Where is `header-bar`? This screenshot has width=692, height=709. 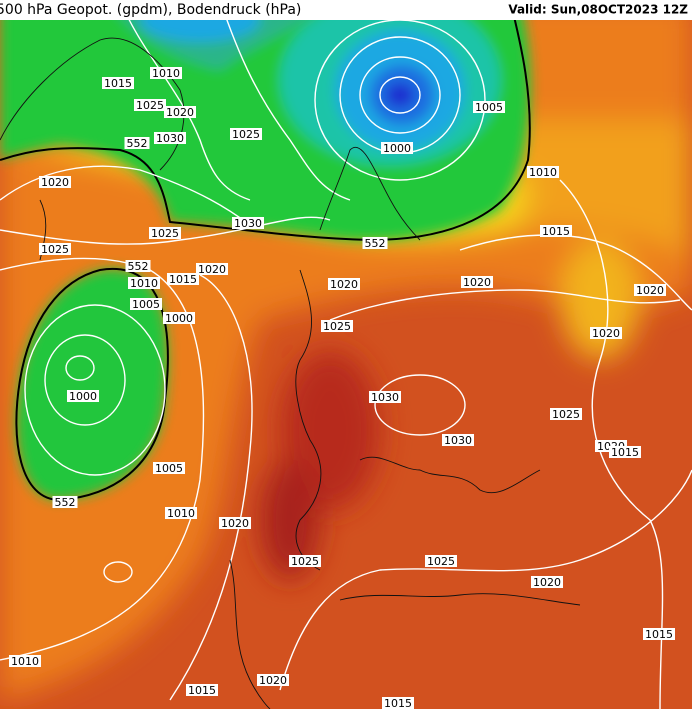
header-bar is located at coordinates (346, 10).